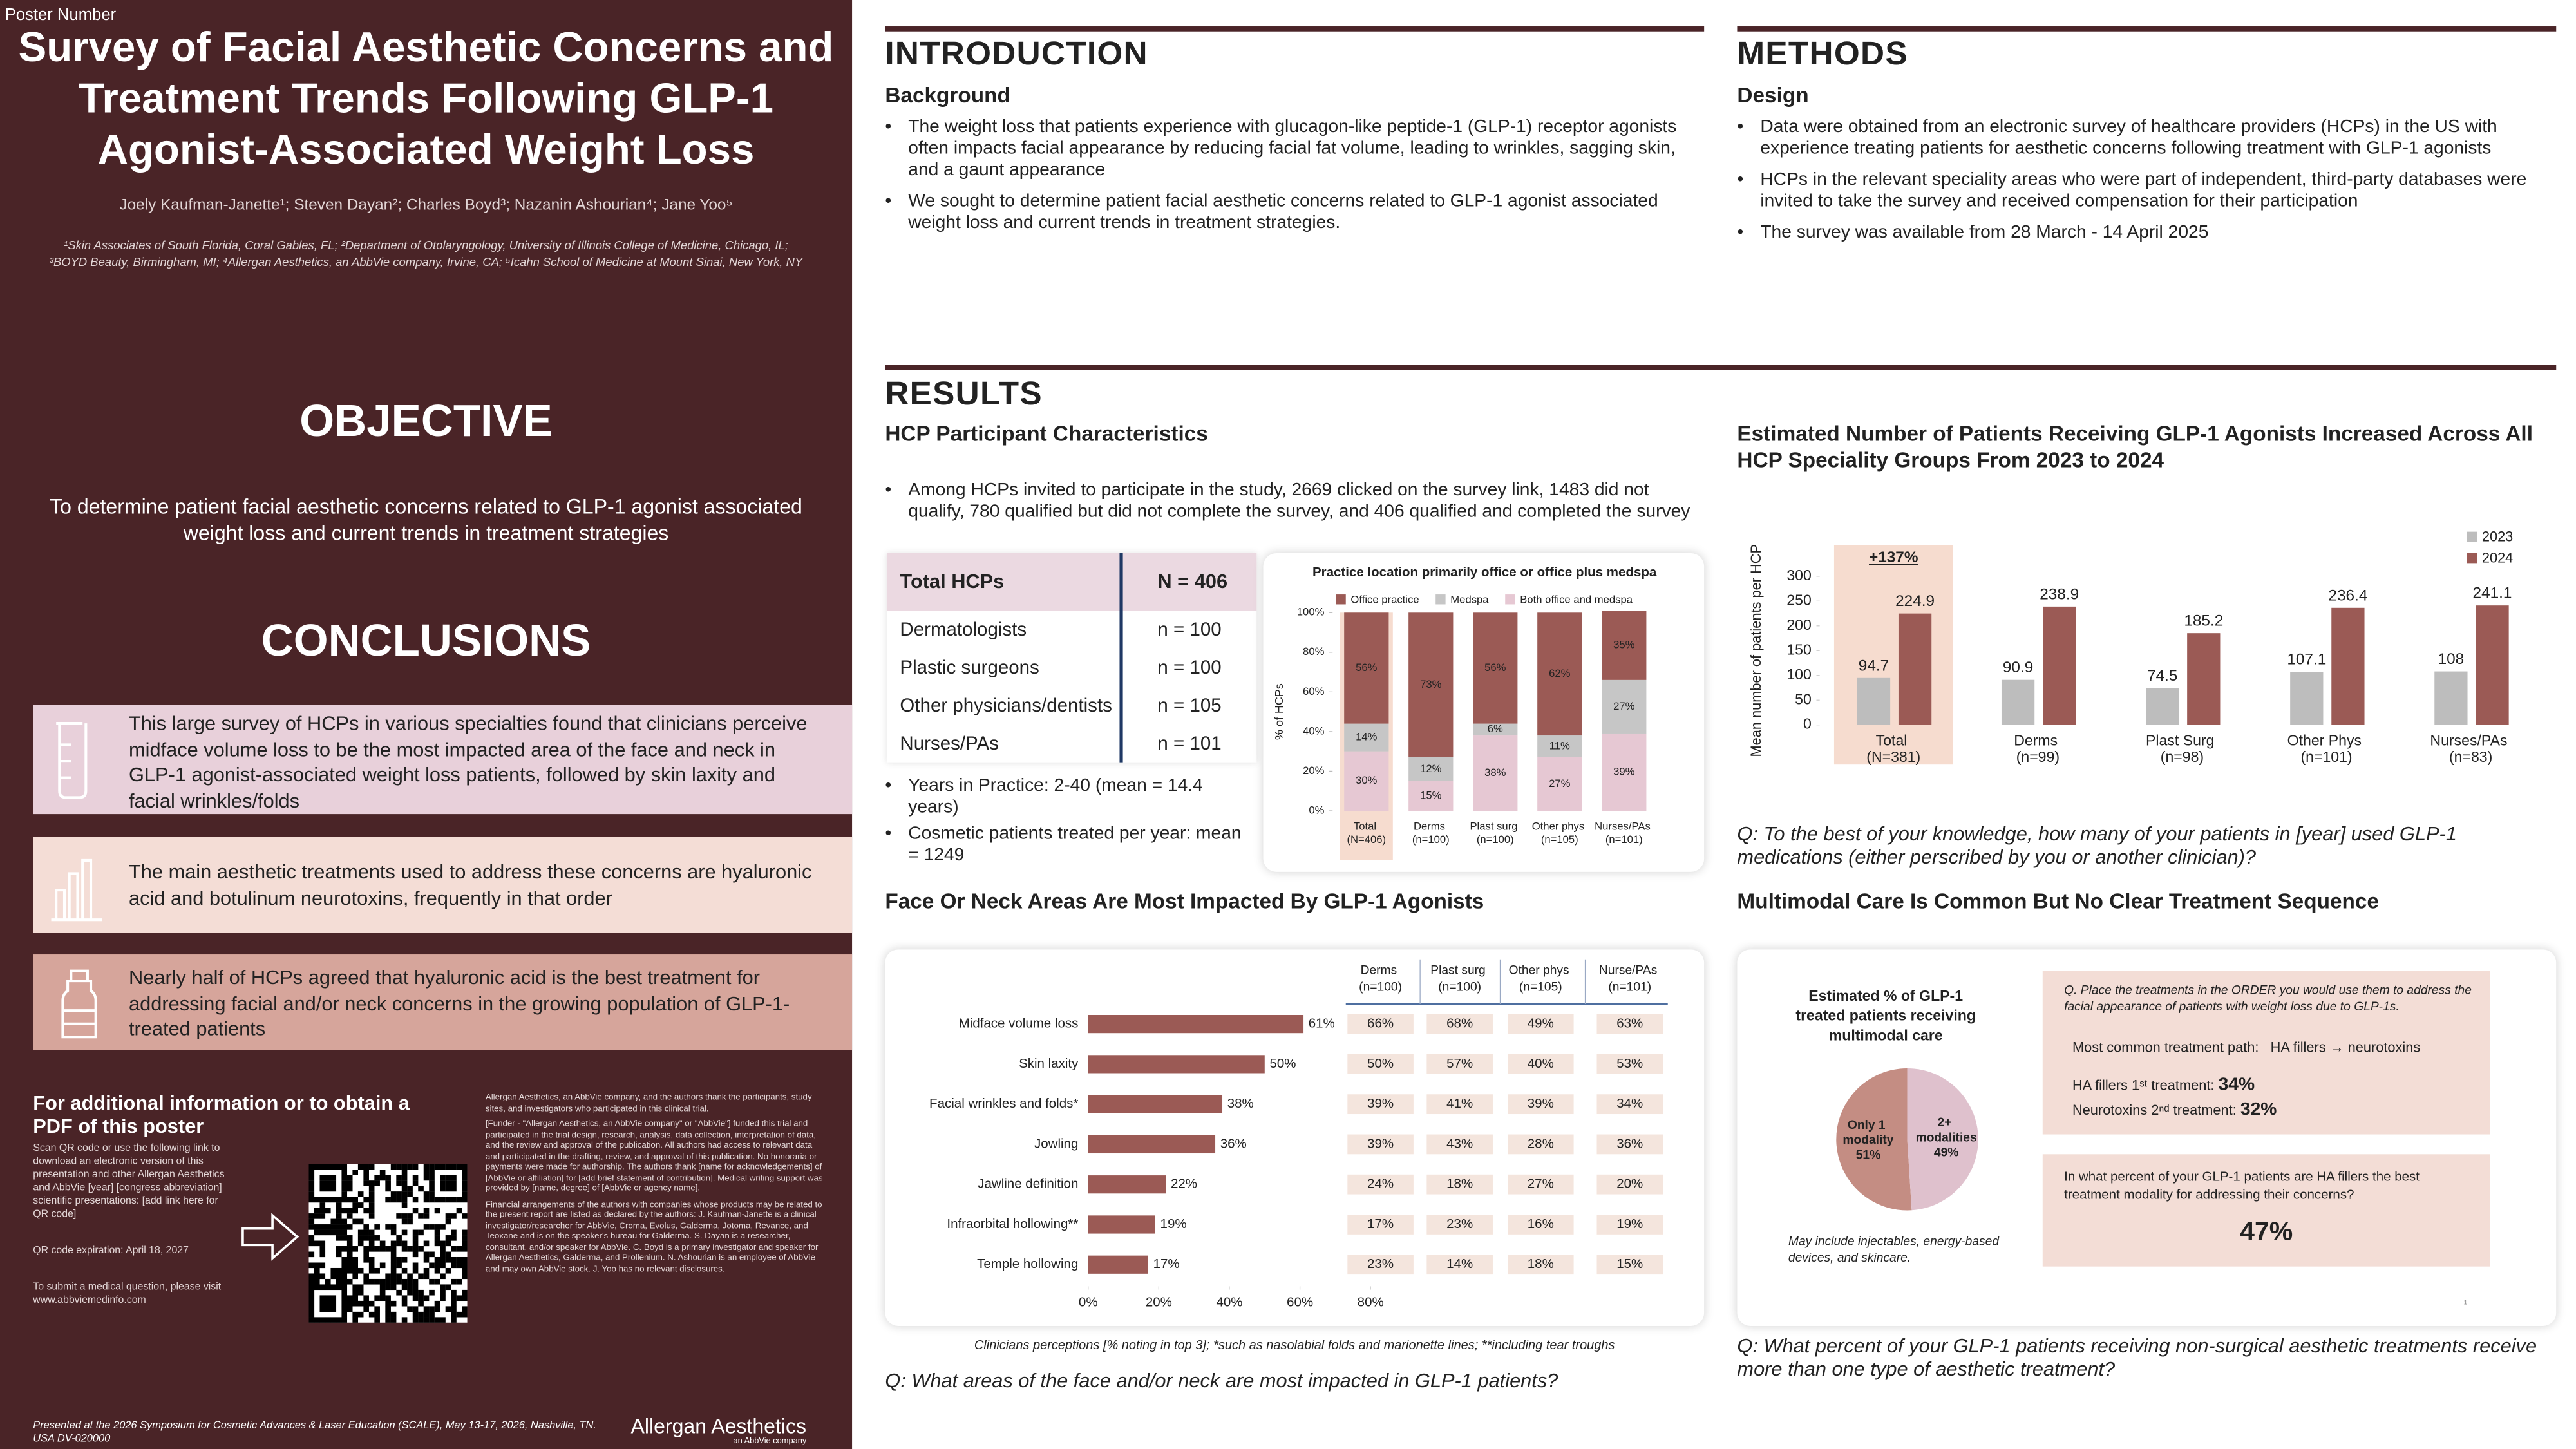  I want to click on table-cell: Other physicians/dentists, so click(1006, 707).